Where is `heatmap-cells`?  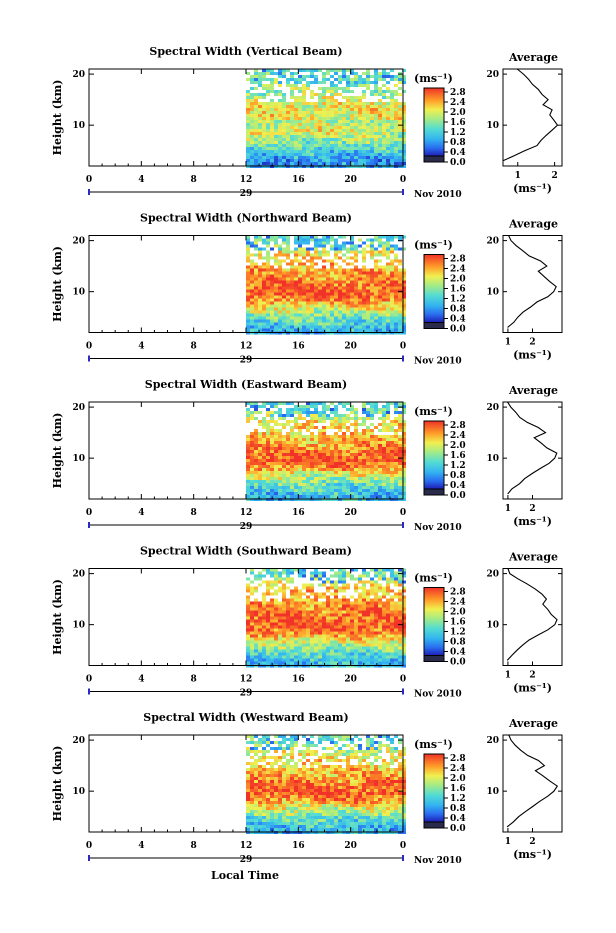 heatmap-cells is located at coordinates (326, 618).